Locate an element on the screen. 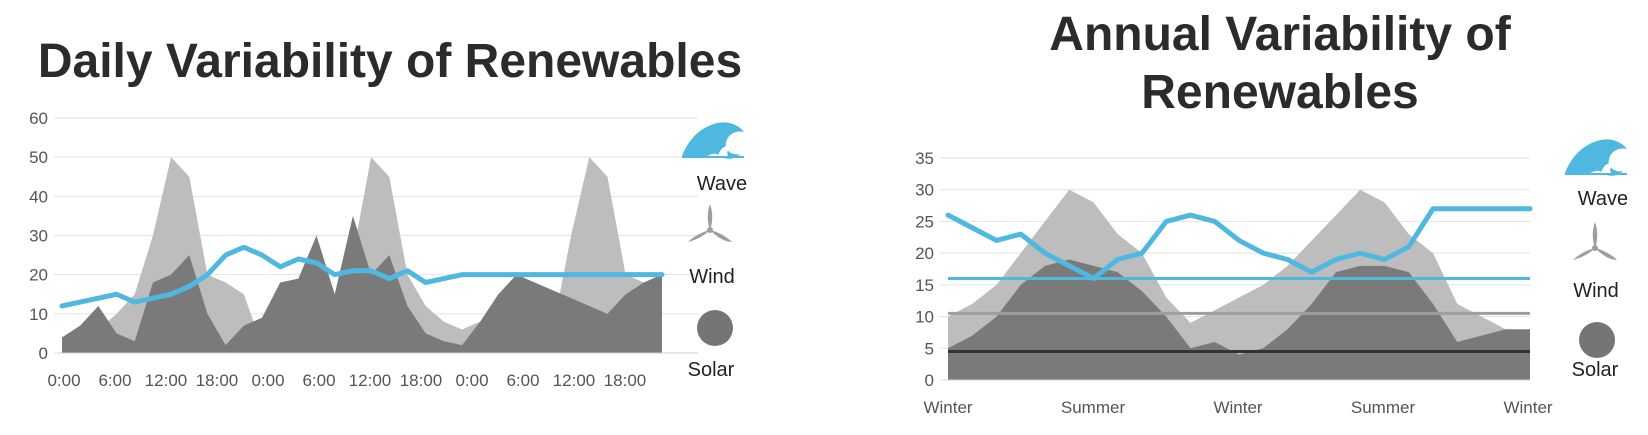  annual-y-tick-label: 30 is located at coordinates (924, 190).